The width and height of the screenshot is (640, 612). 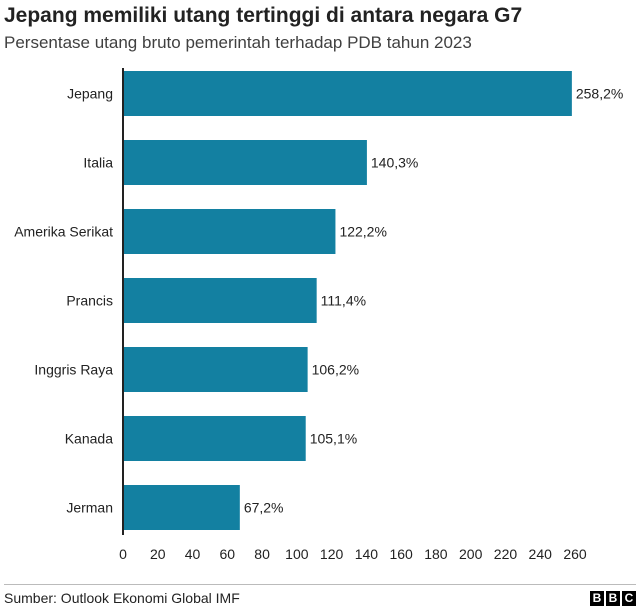 I want to click on value-label-2: 140,3%, so click(x=394, y=163).